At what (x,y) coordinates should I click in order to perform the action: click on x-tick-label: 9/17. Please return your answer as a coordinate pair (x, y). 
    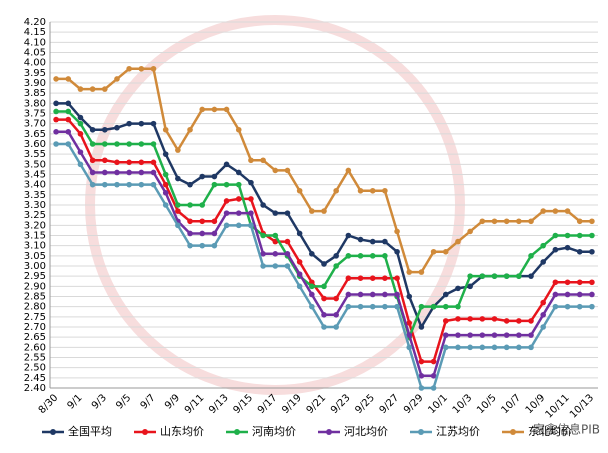
    Looking at the image, I should click on (268, 404).